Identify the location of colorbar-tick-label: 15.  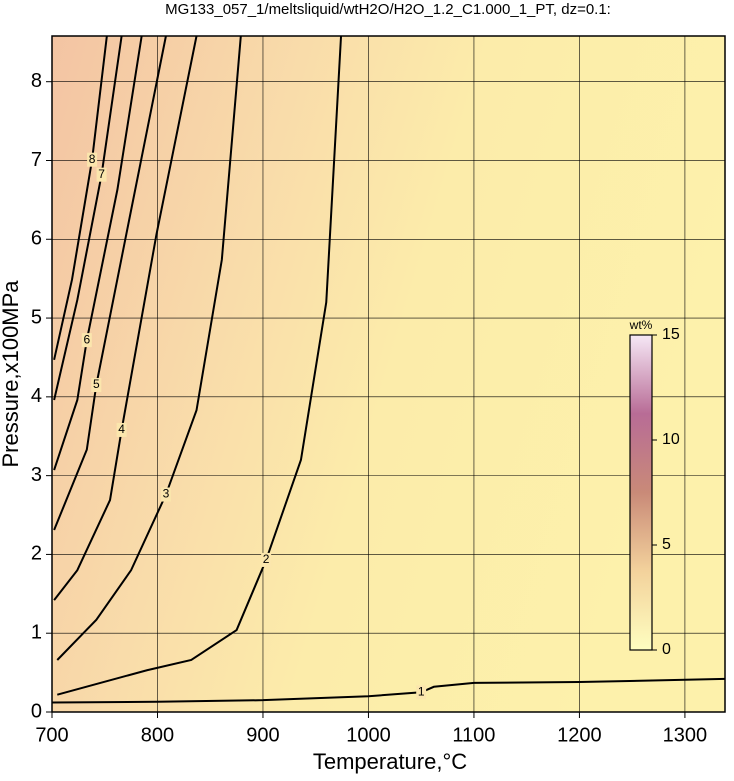
(671, 334).